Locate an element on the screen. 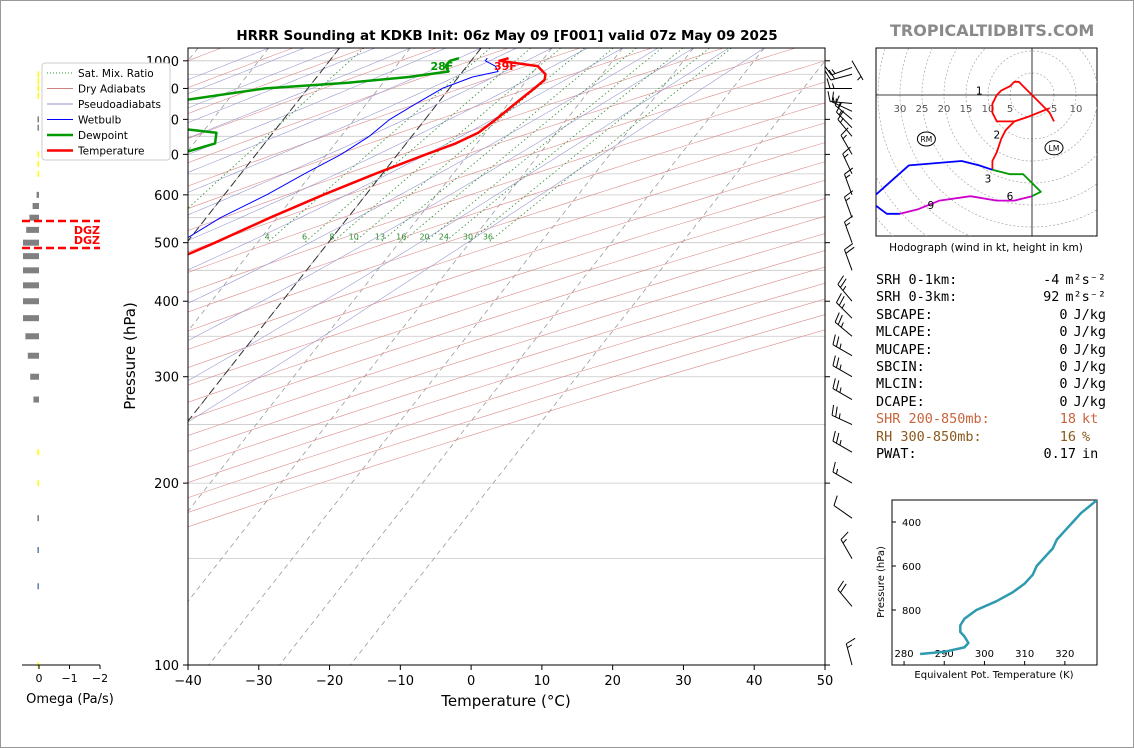 The height and width of the screenshot is (748, 1134). stat-row: SBCAPE: 0 J/kg is located at coordinates (991, 315).